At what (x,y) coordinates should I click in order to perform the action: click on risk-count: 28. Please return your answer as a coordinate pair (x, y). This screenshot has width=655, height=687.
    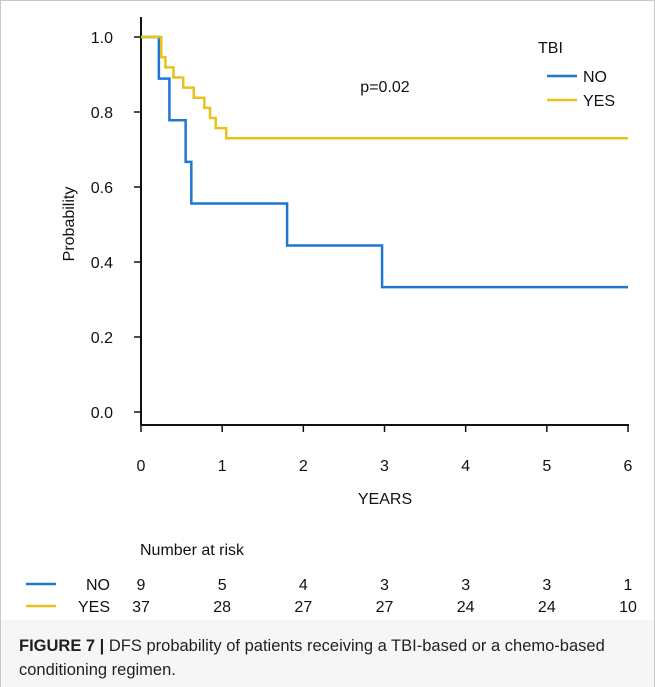
    Looking at the image, I should click on (222, 607).